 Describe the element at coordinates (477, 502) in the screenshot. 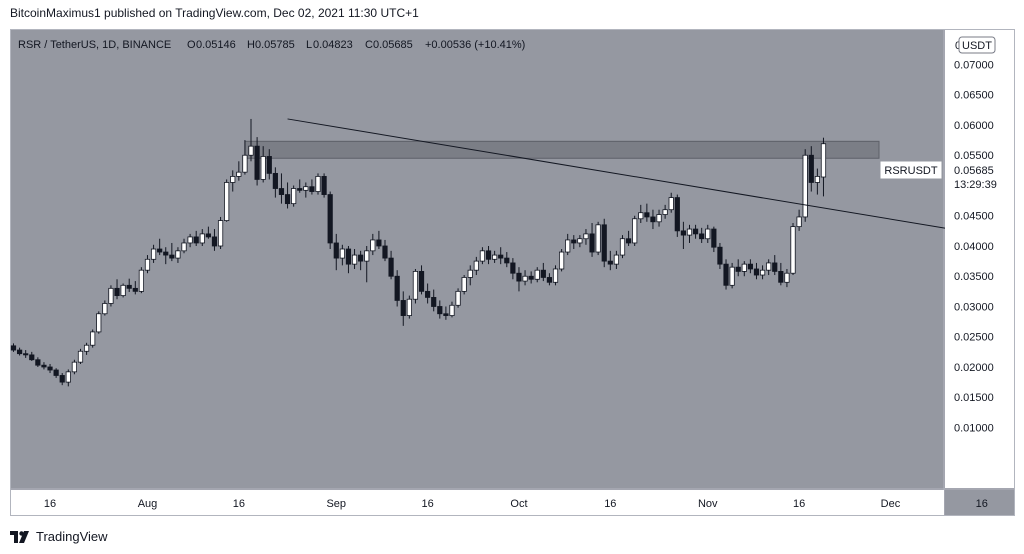

I see `time-axis` at that location.